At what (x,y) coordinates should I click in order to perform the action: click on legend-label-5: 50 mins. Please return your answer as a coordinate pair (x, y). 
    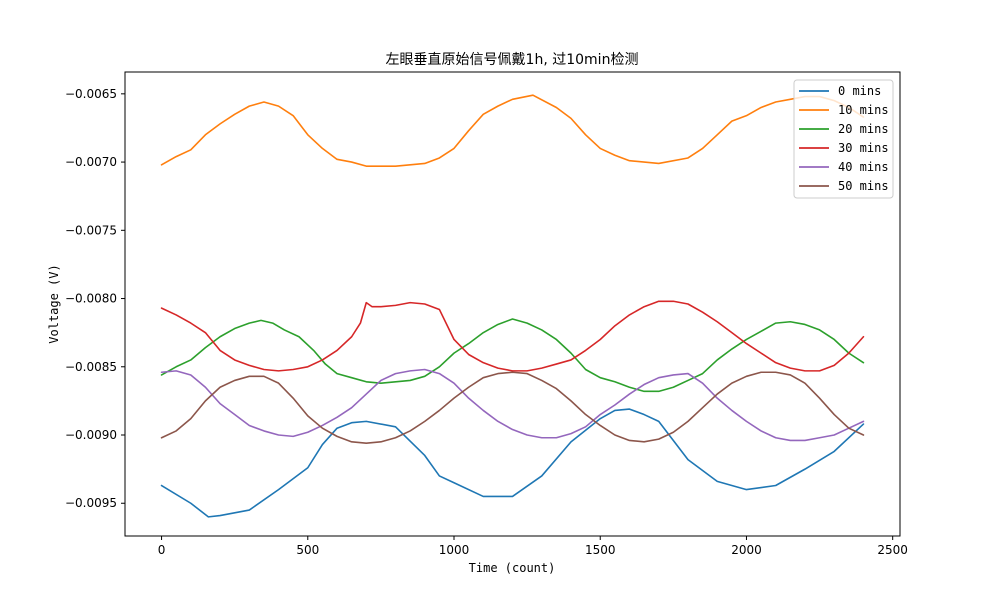
    Looking at the image, I should click on (863, 186).